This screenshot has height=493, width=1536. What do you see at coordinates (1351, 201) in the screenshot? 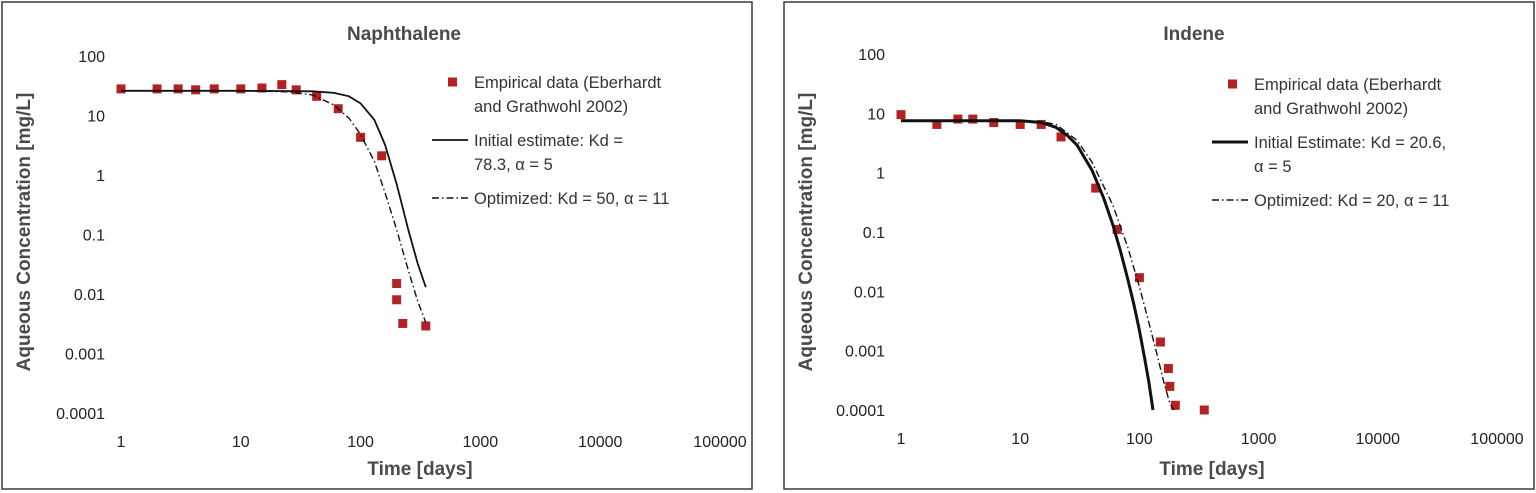
I see `legend-label: Optimized: Kd = 20, α = 11` at bounding box center [1351, 201].